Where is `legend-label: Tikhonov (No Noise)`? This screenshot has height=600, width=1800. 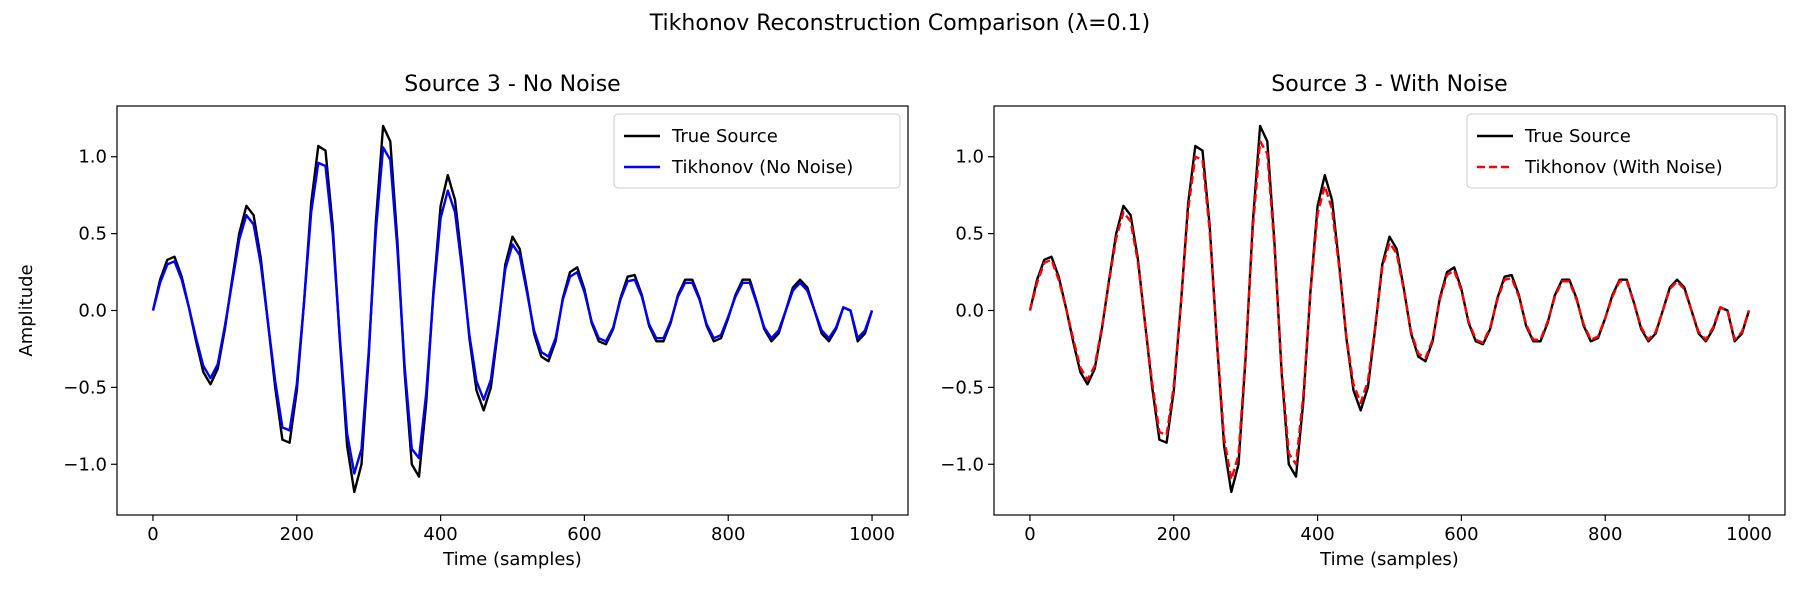 legend-label: Tikhonov (No Noise) is located at coordinates (762, 167).